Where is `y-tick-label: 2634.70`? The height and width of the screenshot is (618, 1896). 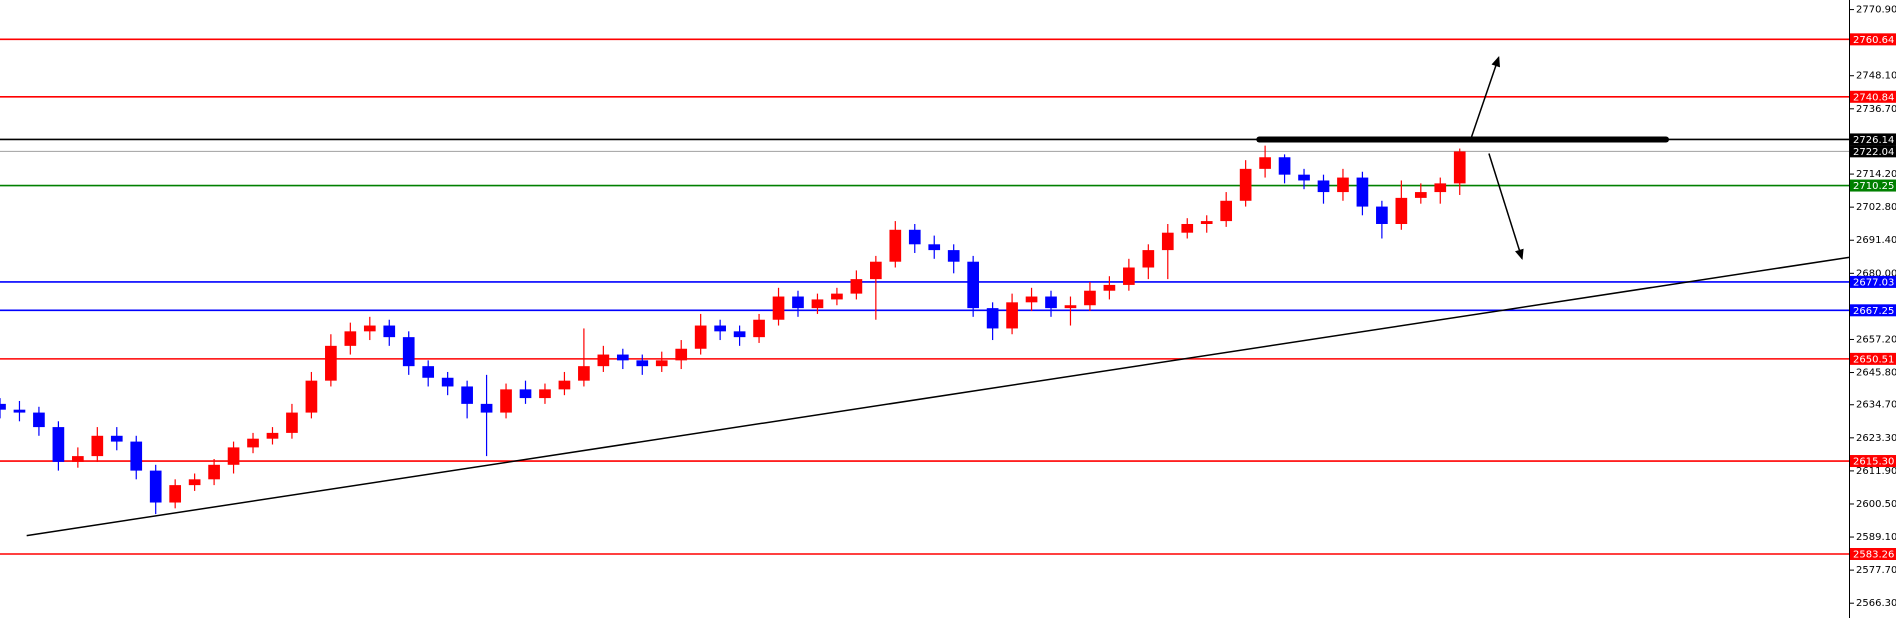
y-tick-label: 2634.70 is located at coordinates (1876, 405).